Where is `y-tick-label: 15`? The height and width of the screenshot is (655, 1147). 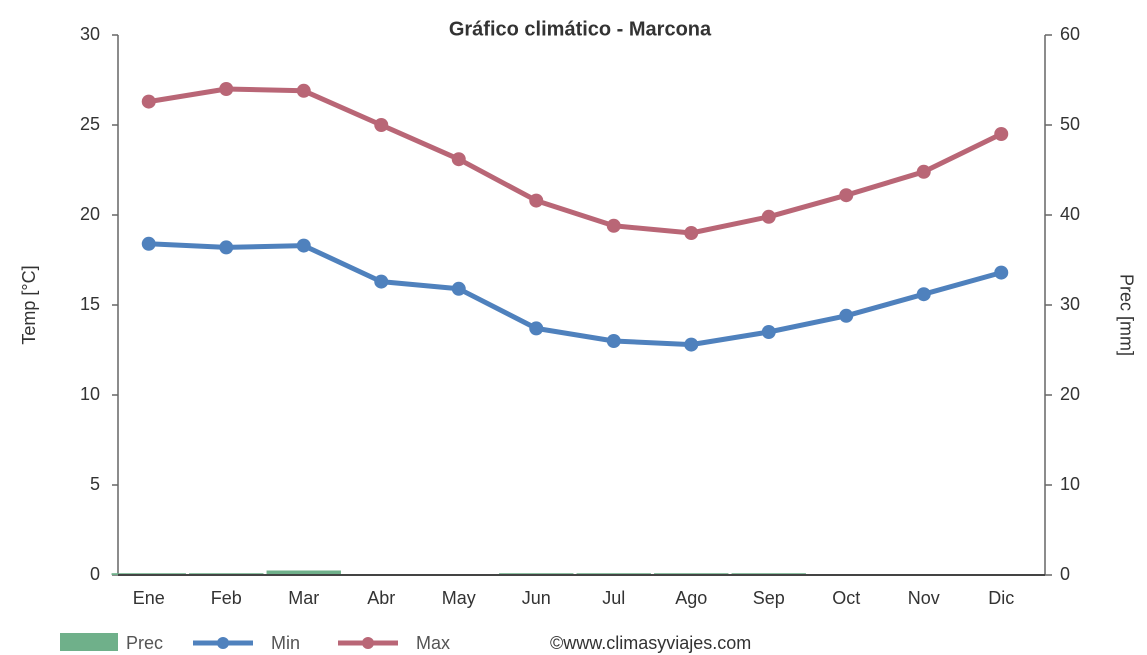
y-tick-label: 15 is located at coordinates (90, 304).